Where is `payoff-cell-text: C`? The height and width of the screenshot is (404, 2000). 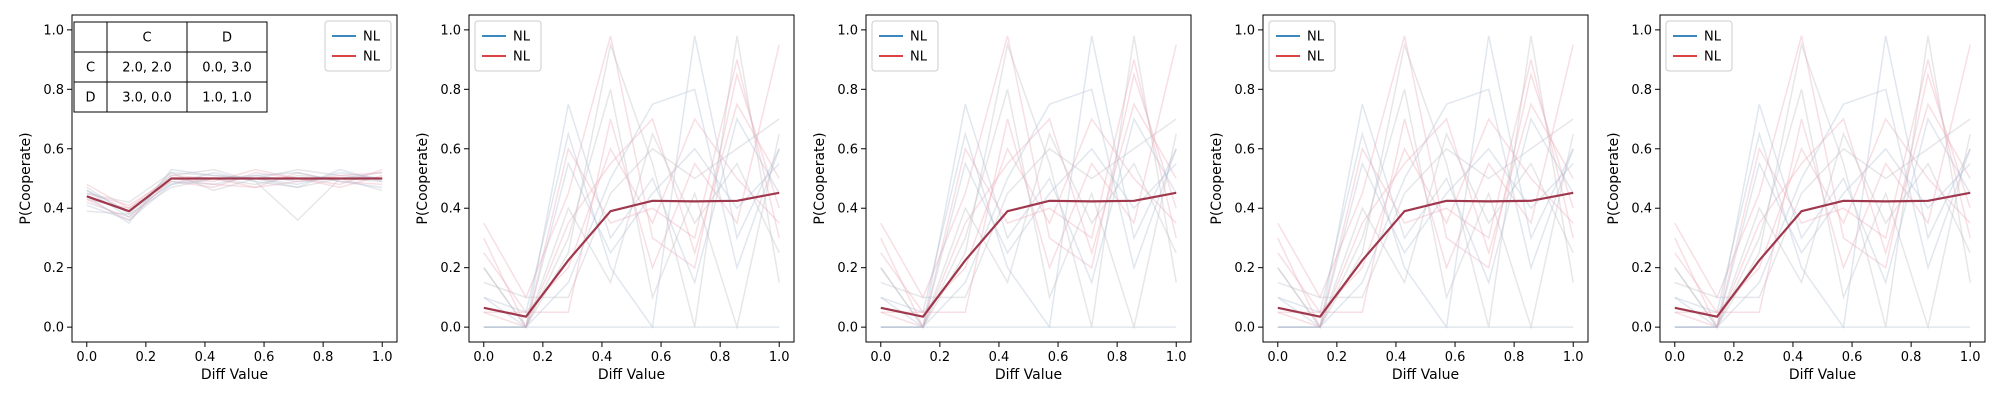 payoff-cell-text: C is located at coordinates (146, 38).